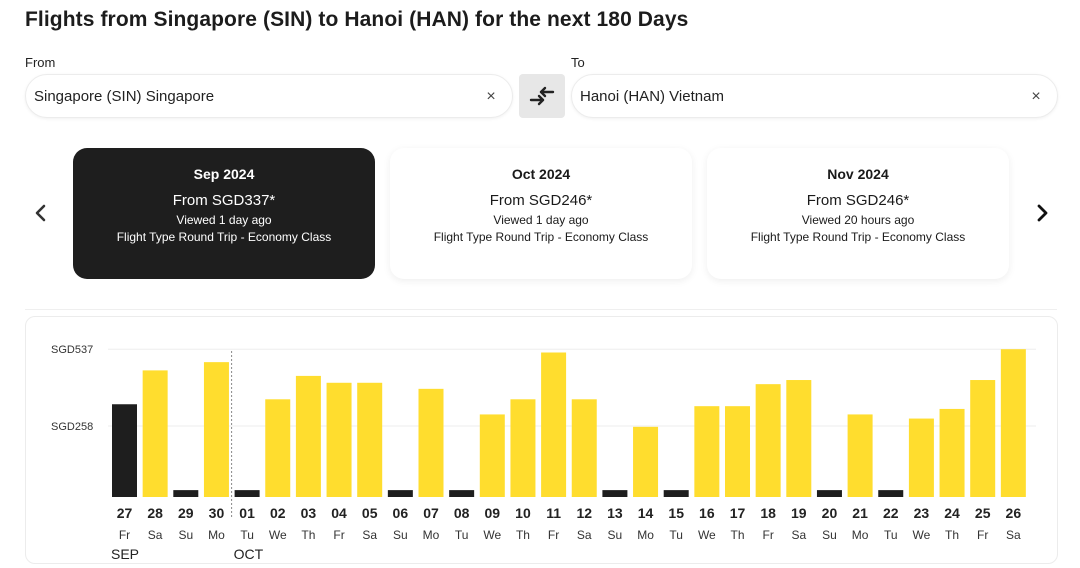  Describe the element at coordinates (676, 513) in the screenshot. I see `day-number-label: 15` at that location.